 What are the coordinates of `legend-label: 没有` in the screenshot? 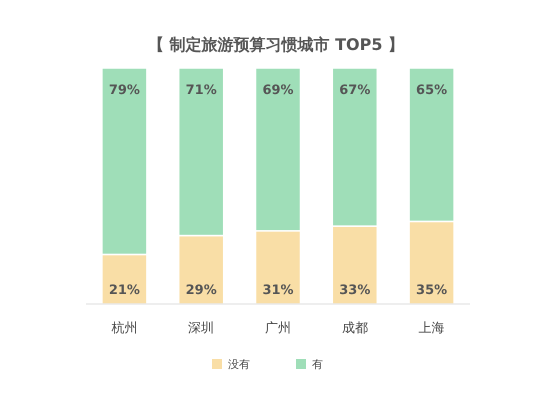 It's located at (239, 364).